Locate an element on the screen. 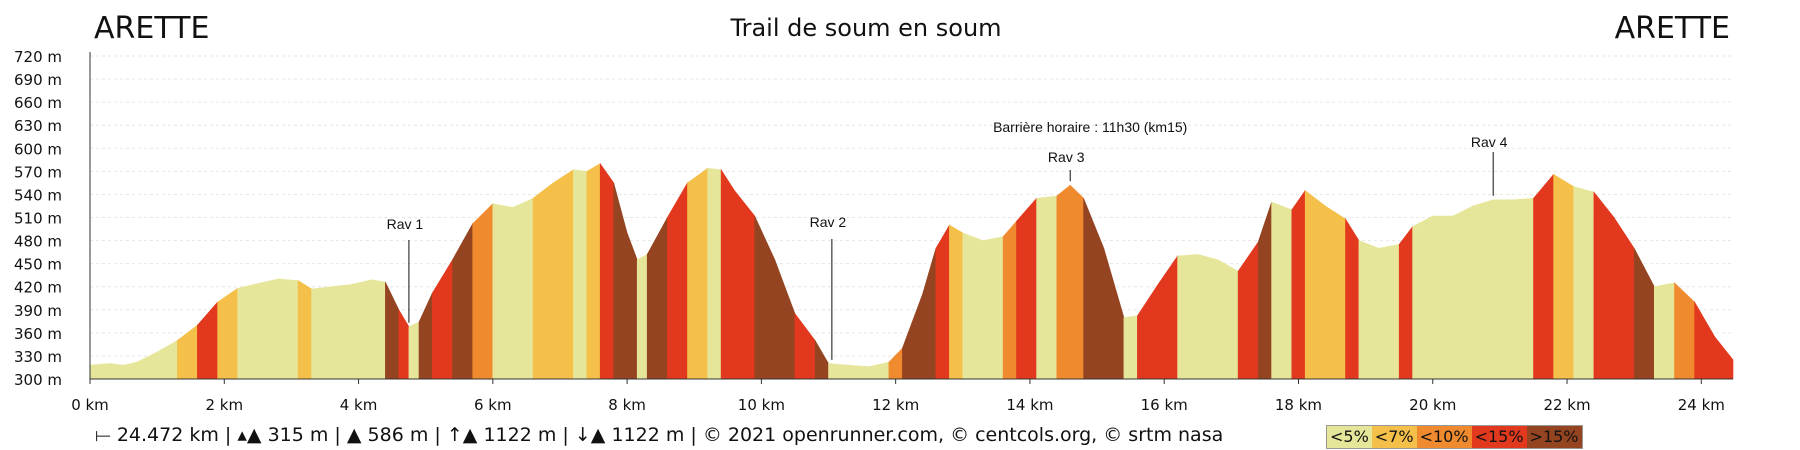  max-altitude-value: 586 m is located at coordinates (398, 435).